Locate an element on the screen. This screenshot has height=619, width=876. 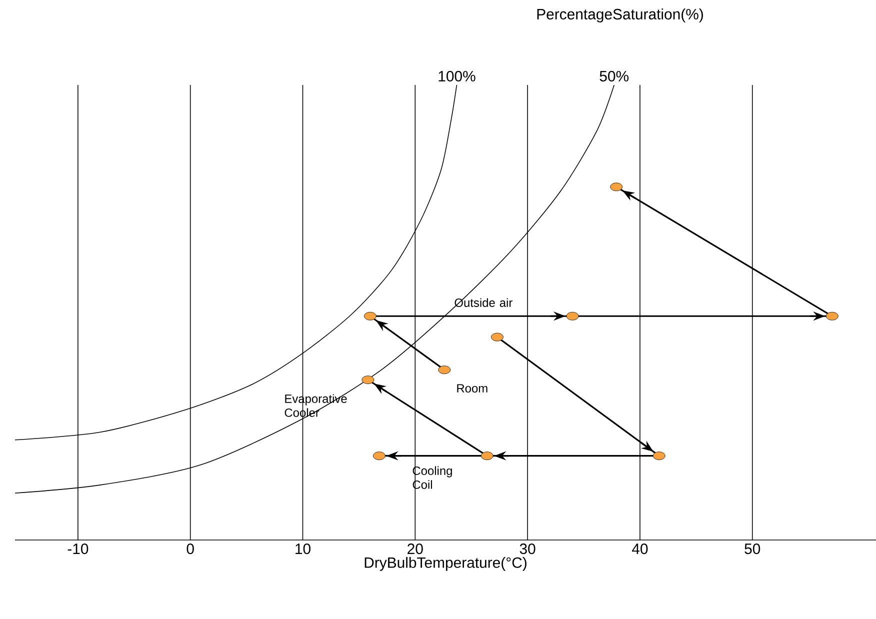
series-label: 50% is located at coordinates (614, 76).